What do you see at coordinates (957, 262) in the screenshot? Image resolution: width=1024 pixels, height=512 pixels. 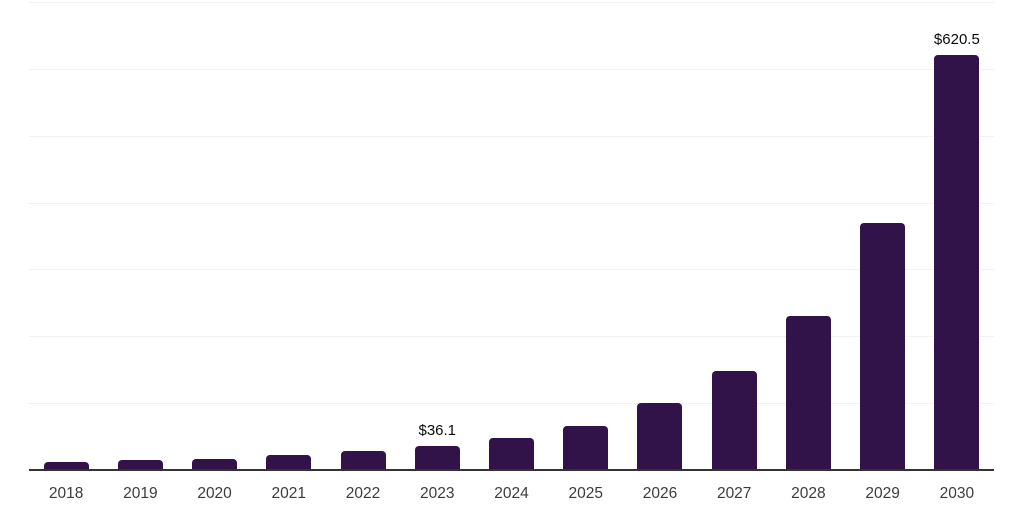 I see `bar-2030` at bounding box center [957, 262].